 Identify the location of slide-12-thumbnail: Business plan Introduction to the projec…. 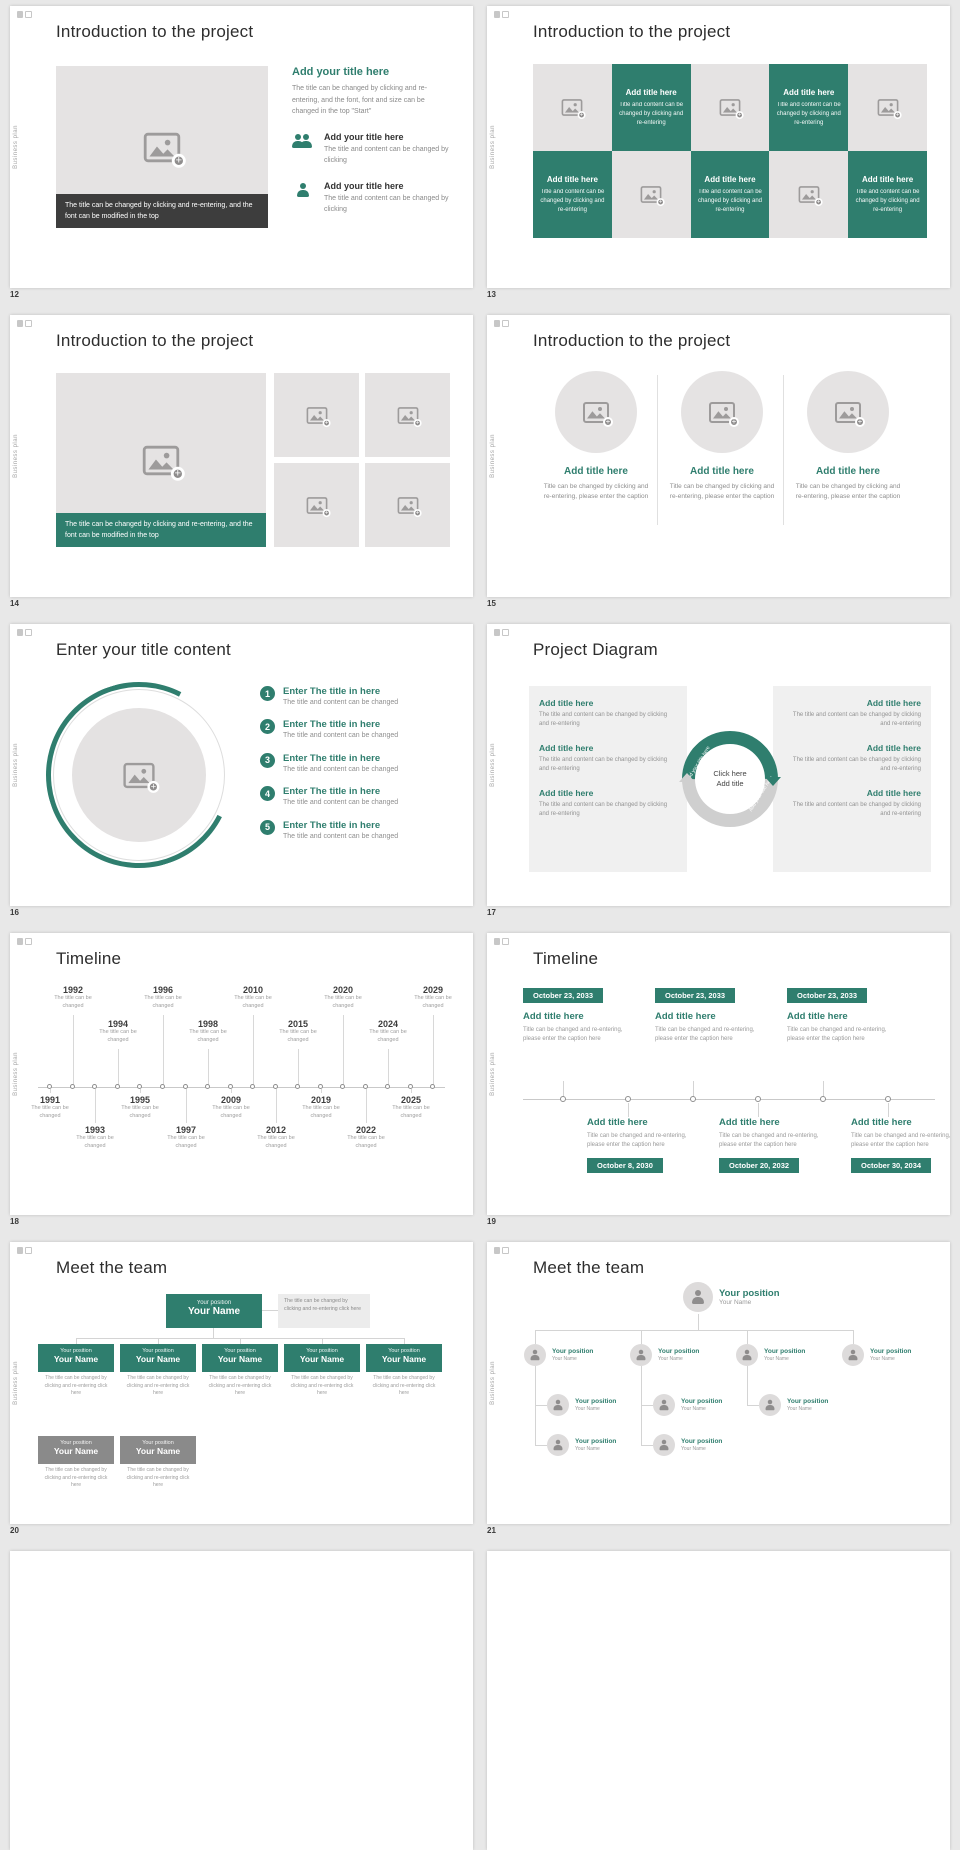
(241, 147).